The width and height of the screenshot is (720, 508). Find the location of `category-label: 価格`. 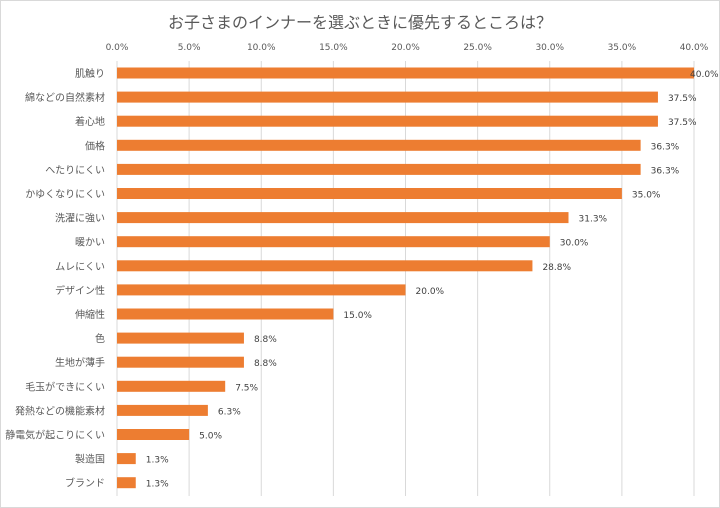

category-label: 価格 is located at coordinates (95, 145).